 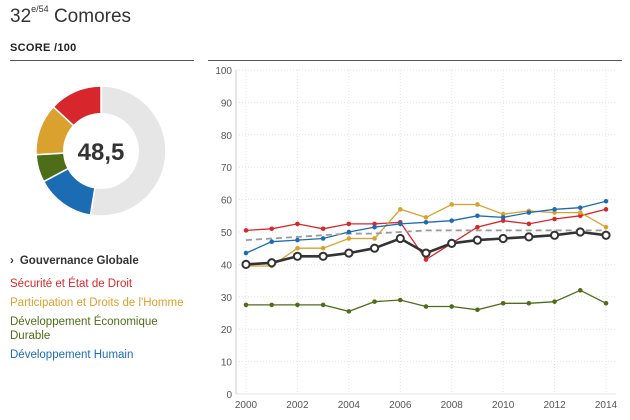 I want to click on y-tick-label: 60, so click(x=227, y=201).